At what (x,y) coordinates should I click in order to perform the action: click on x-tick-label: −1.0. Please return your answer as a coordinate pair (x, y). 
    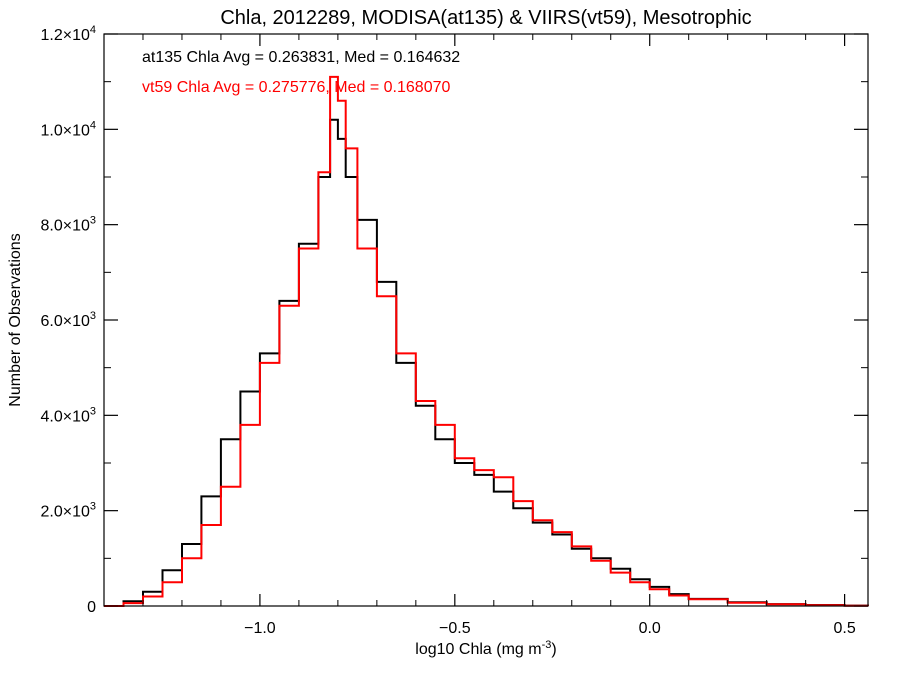
    Looking at the image, I should click on (260, 628).